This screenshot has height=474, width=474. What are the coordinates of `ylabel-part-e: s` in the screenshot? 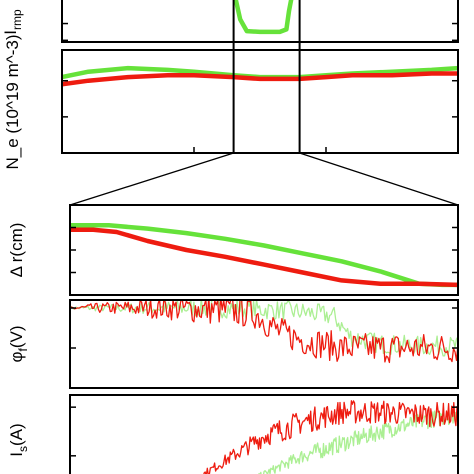 It's located at (23, 449).